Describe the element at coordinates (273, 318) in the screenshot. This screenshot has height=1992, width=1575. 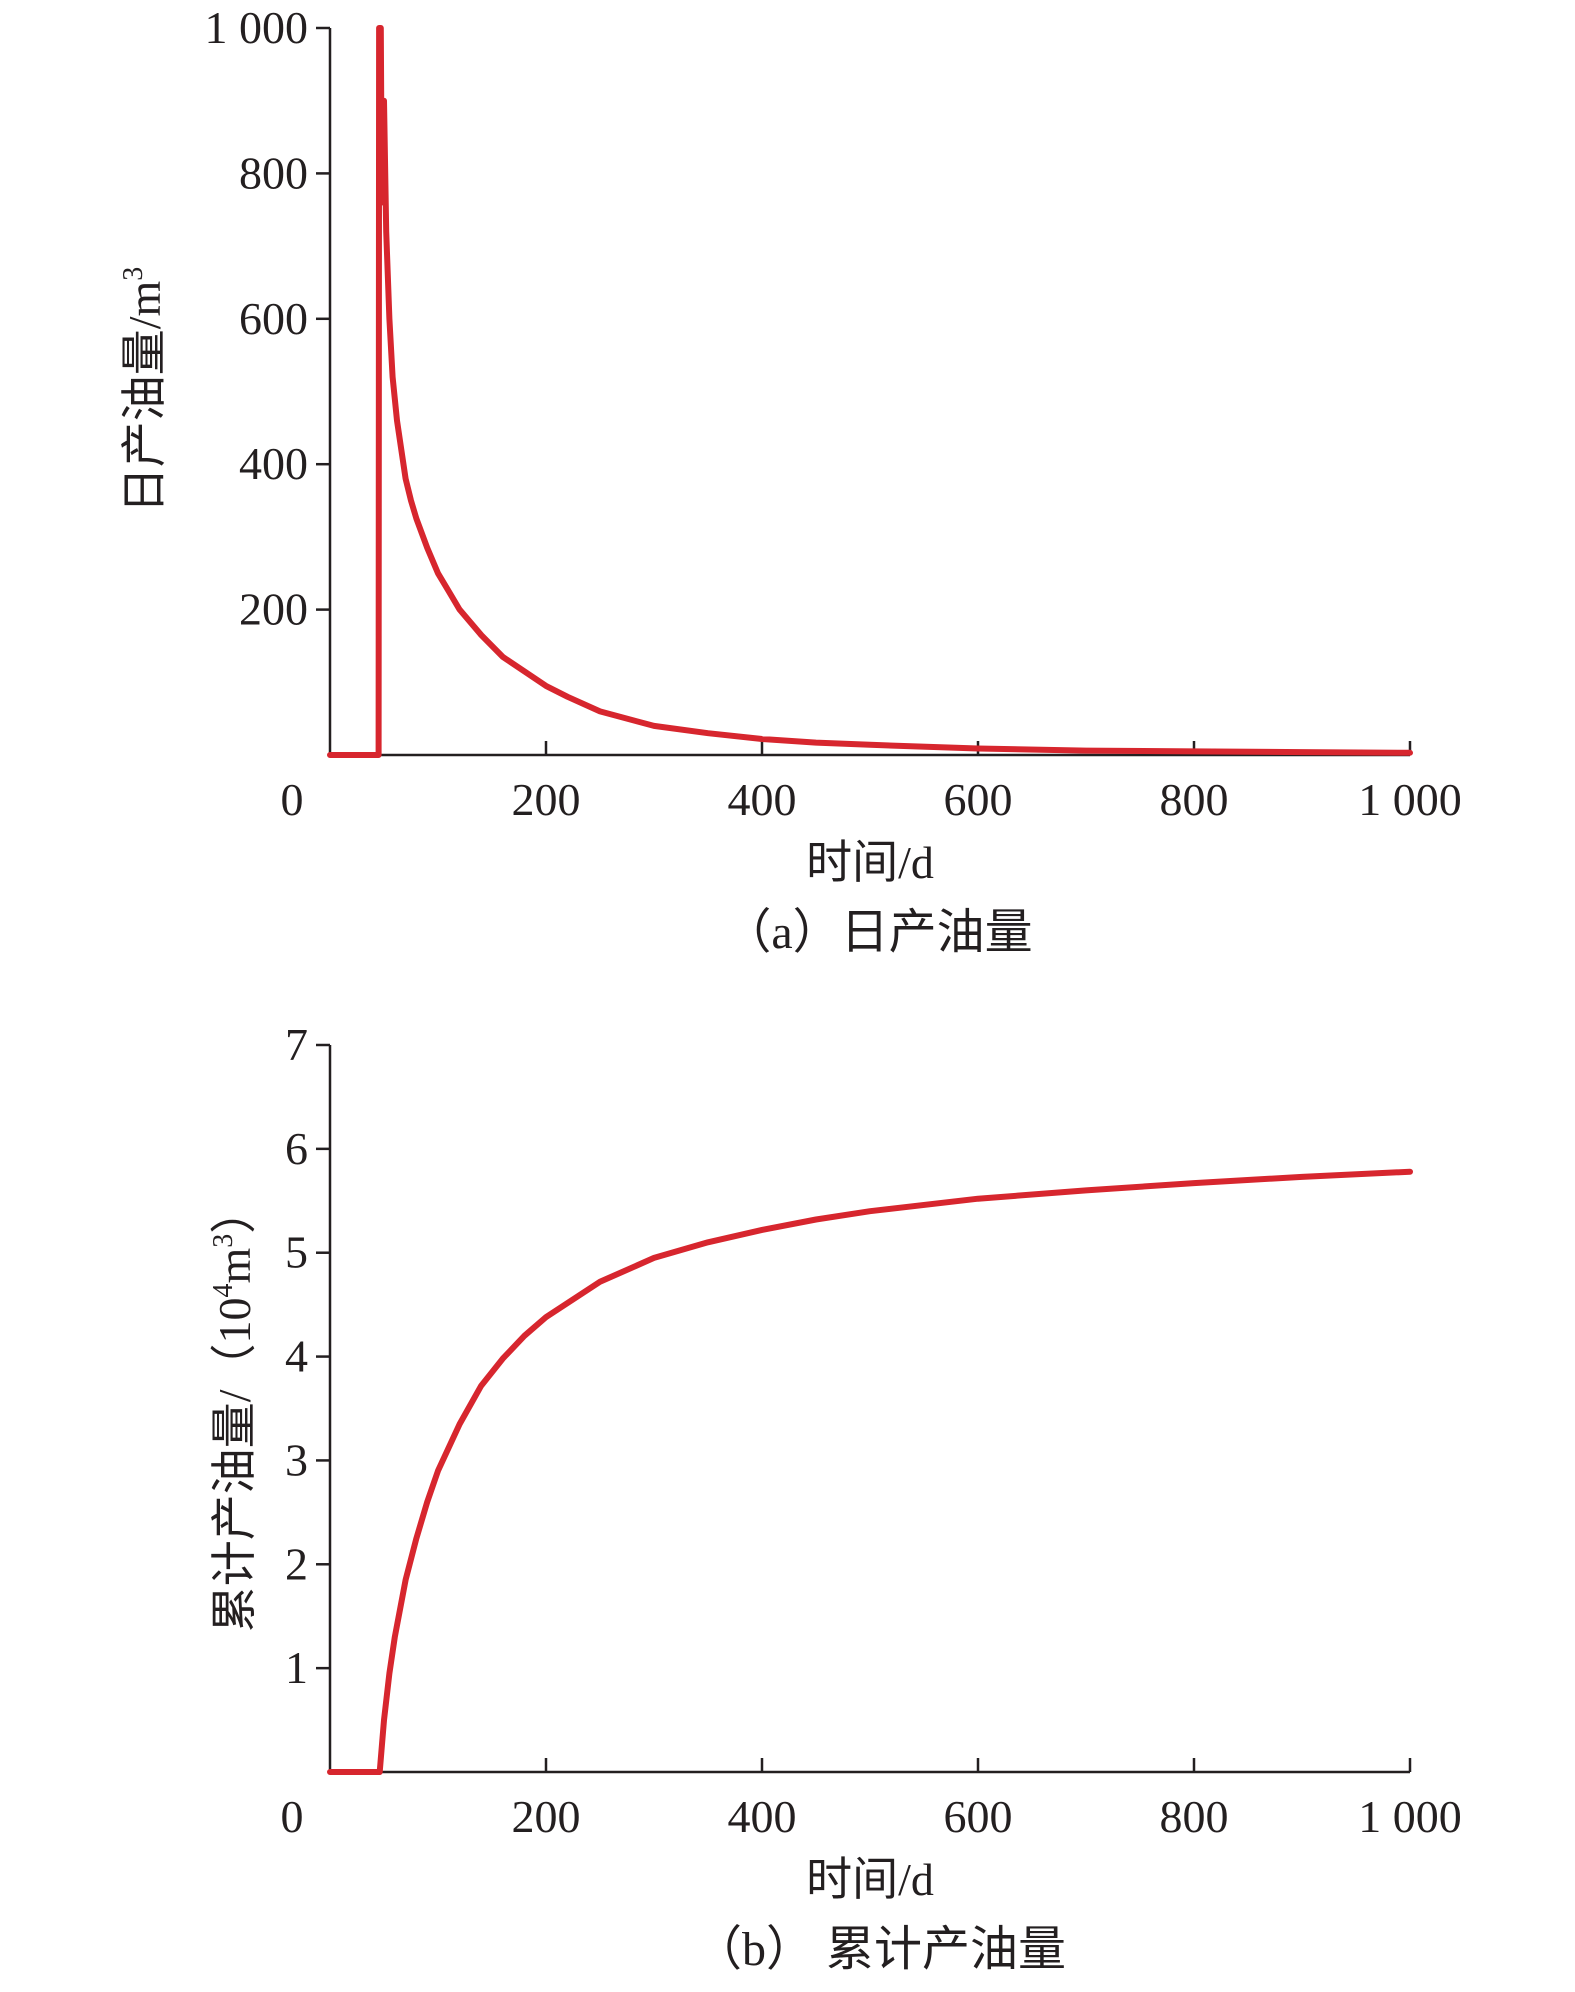
I see `panel-a-y-tick-label: 600` at that location.